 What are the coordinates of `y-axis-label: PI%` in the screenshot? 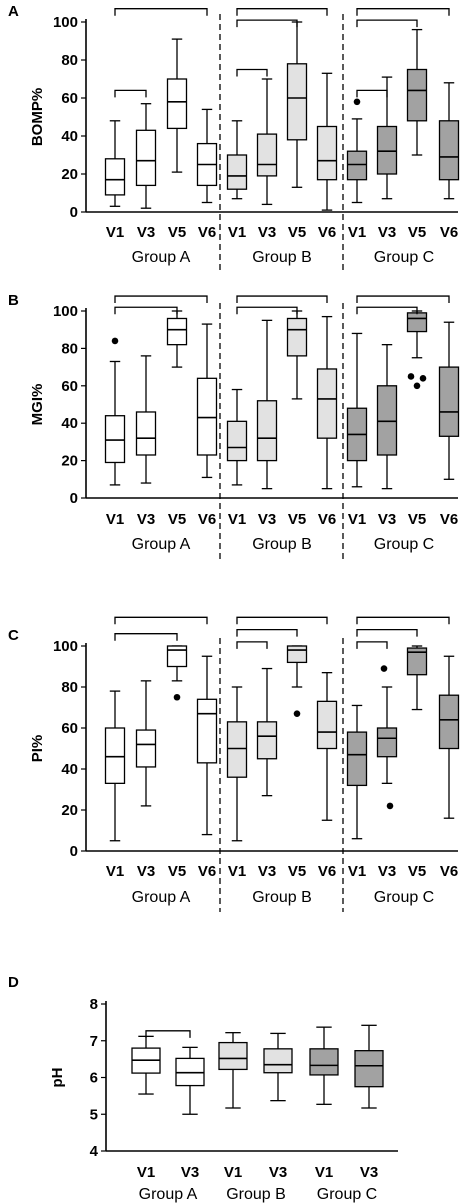 It's located at (37, 749).